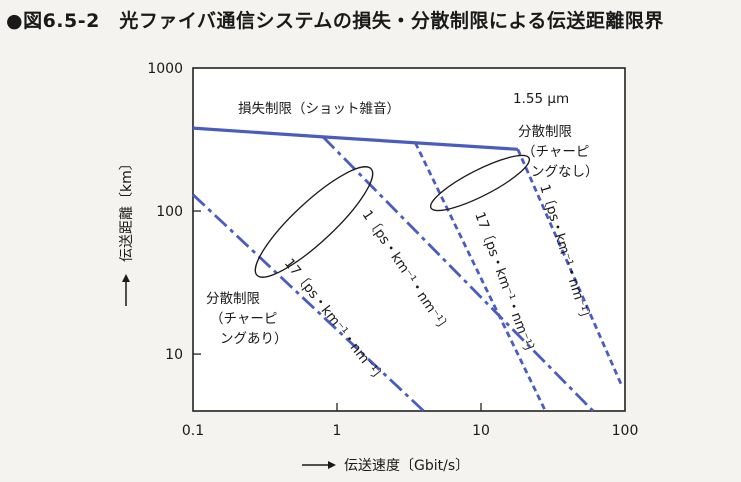 Image resolution: width=741 pixels, height=482 pixels. I want to click on x-axis-title: 伝送速度〔Gbit/s〕, so click(385, 466).